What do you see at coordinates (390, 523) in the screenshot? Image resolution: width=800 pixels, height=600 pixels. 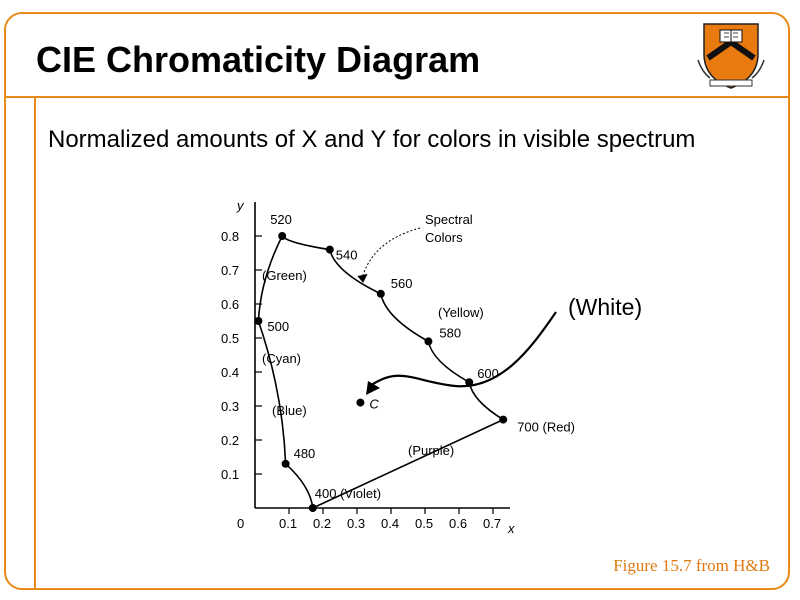 I see `x-tick-label: 0.4` at bounding box center [390, 523].